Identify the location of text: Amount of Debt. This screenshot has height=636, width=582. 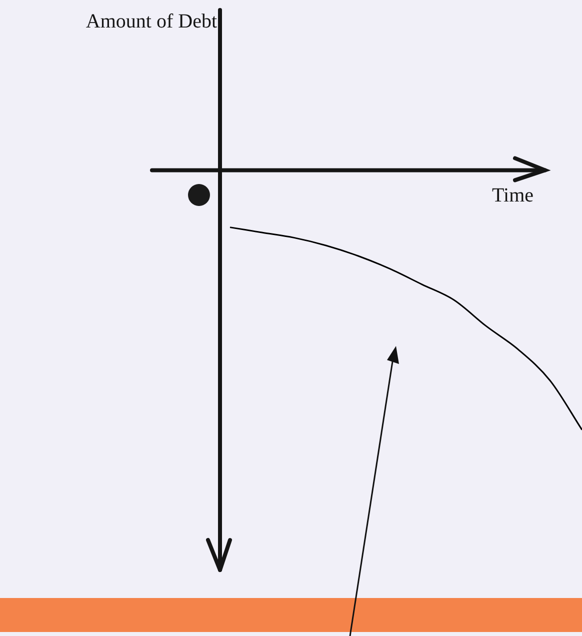
(152, 21).